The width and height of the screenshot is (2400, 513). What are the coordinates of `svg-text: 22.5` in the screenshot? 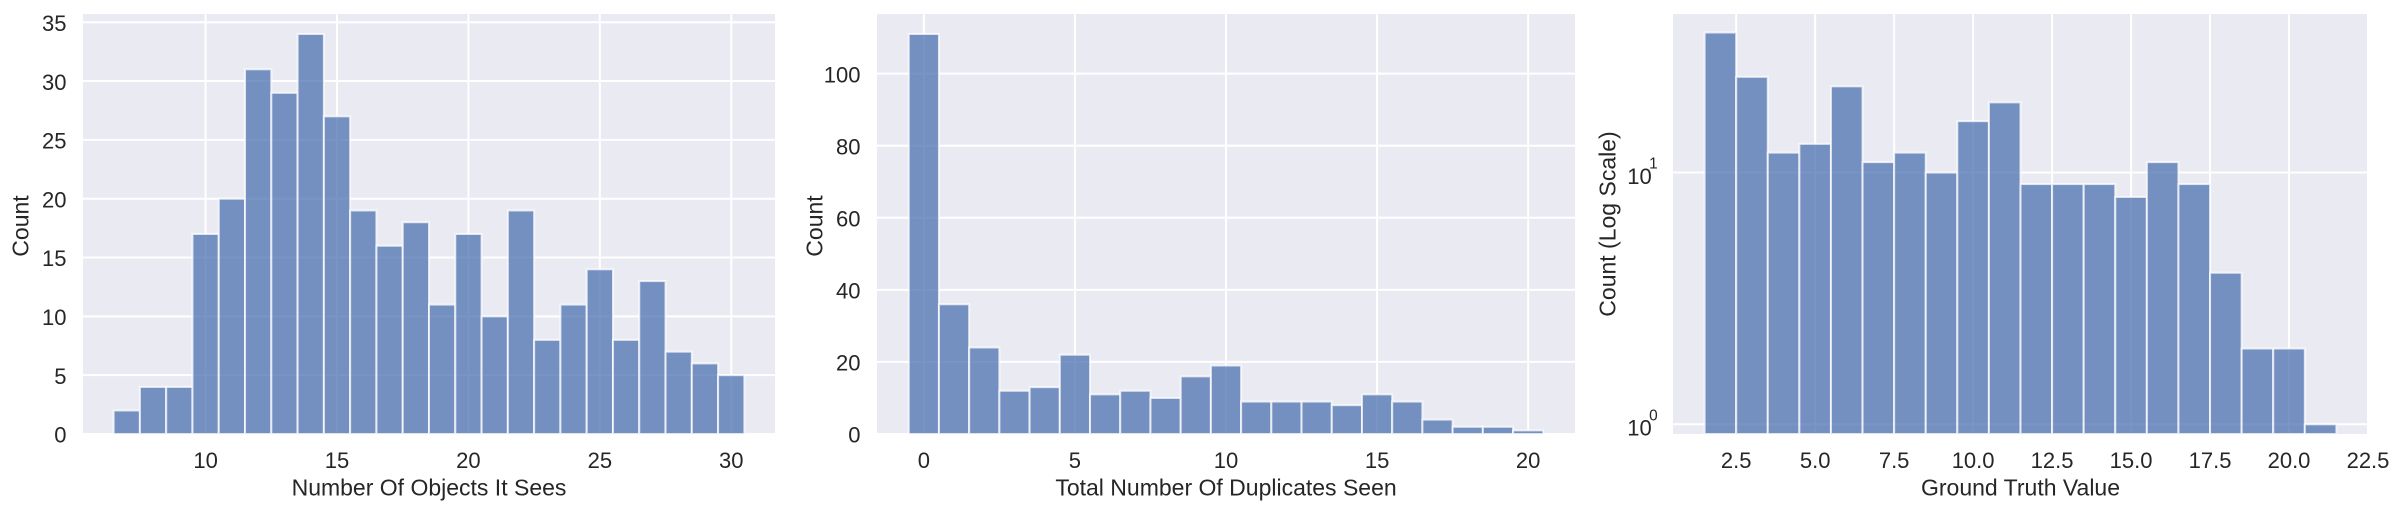 It's located at (2368, 460).